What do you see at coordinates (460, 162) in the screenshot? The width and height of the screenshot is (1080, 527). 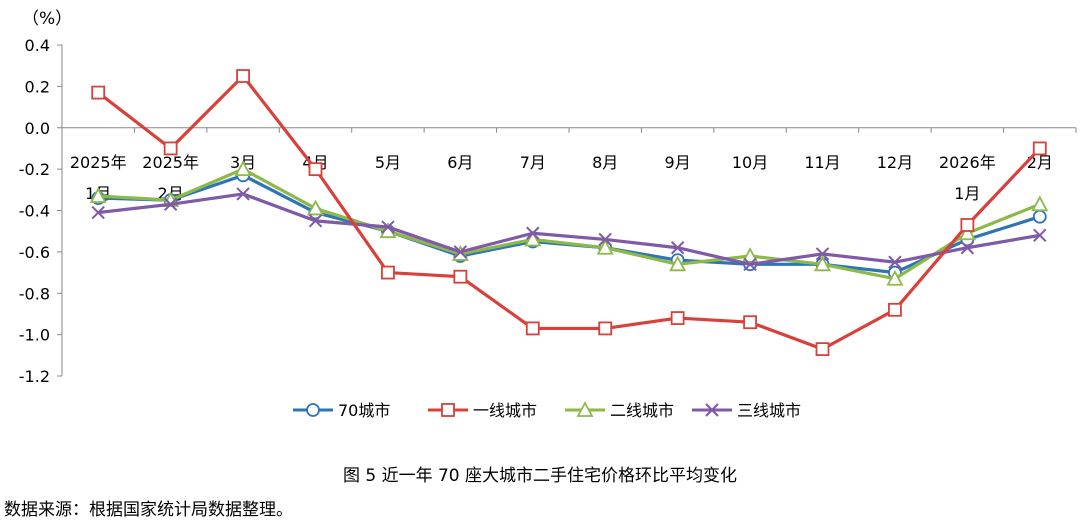 I see `x-tick-label: 6月` at bounding box center [460, 162].